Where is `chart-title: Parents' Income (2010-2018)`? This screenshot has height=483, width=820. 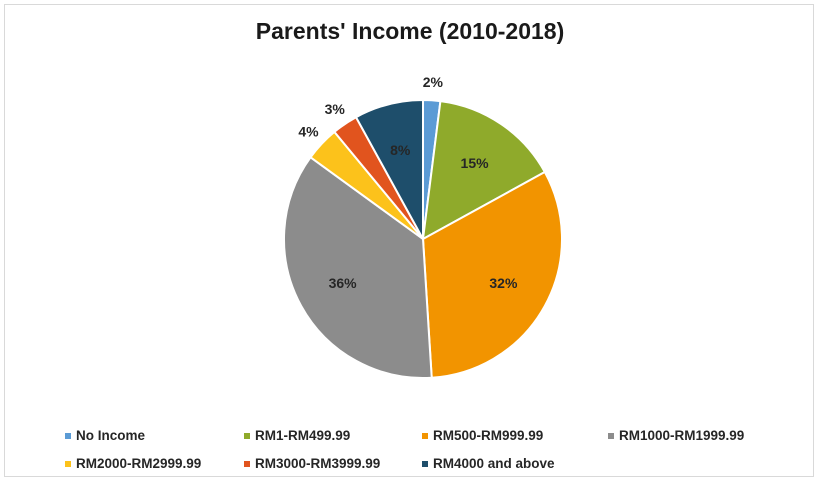
chart-title: Parents' Income (2010-2018) is located at coordinates (410, 31).